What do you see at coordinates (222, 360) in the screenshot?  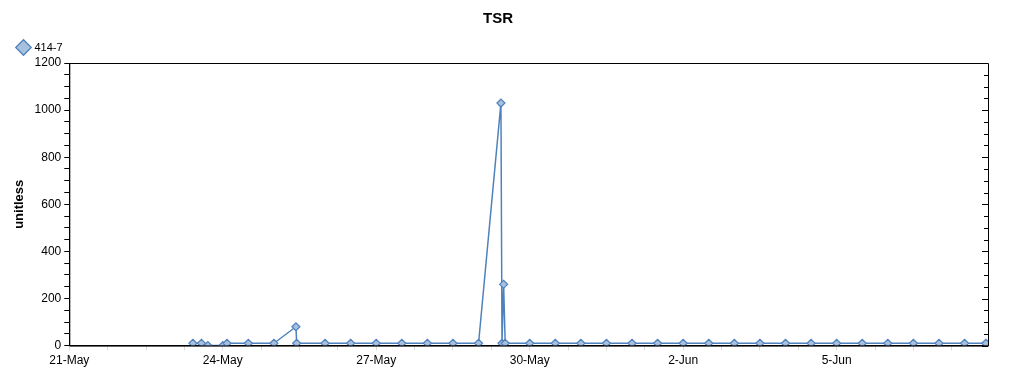 I see `x-tick-label: 24-May` at bounding box center [222, 360].